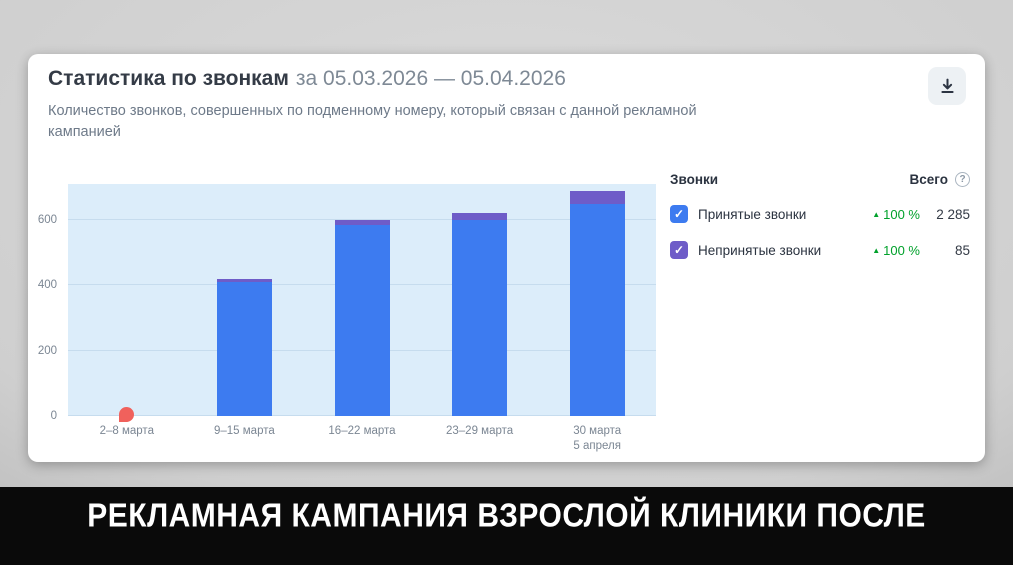  Describe the element at coordinates (679, 250) in the screenshot. I see `checkbox-rejected-calls: ✓` at that location.